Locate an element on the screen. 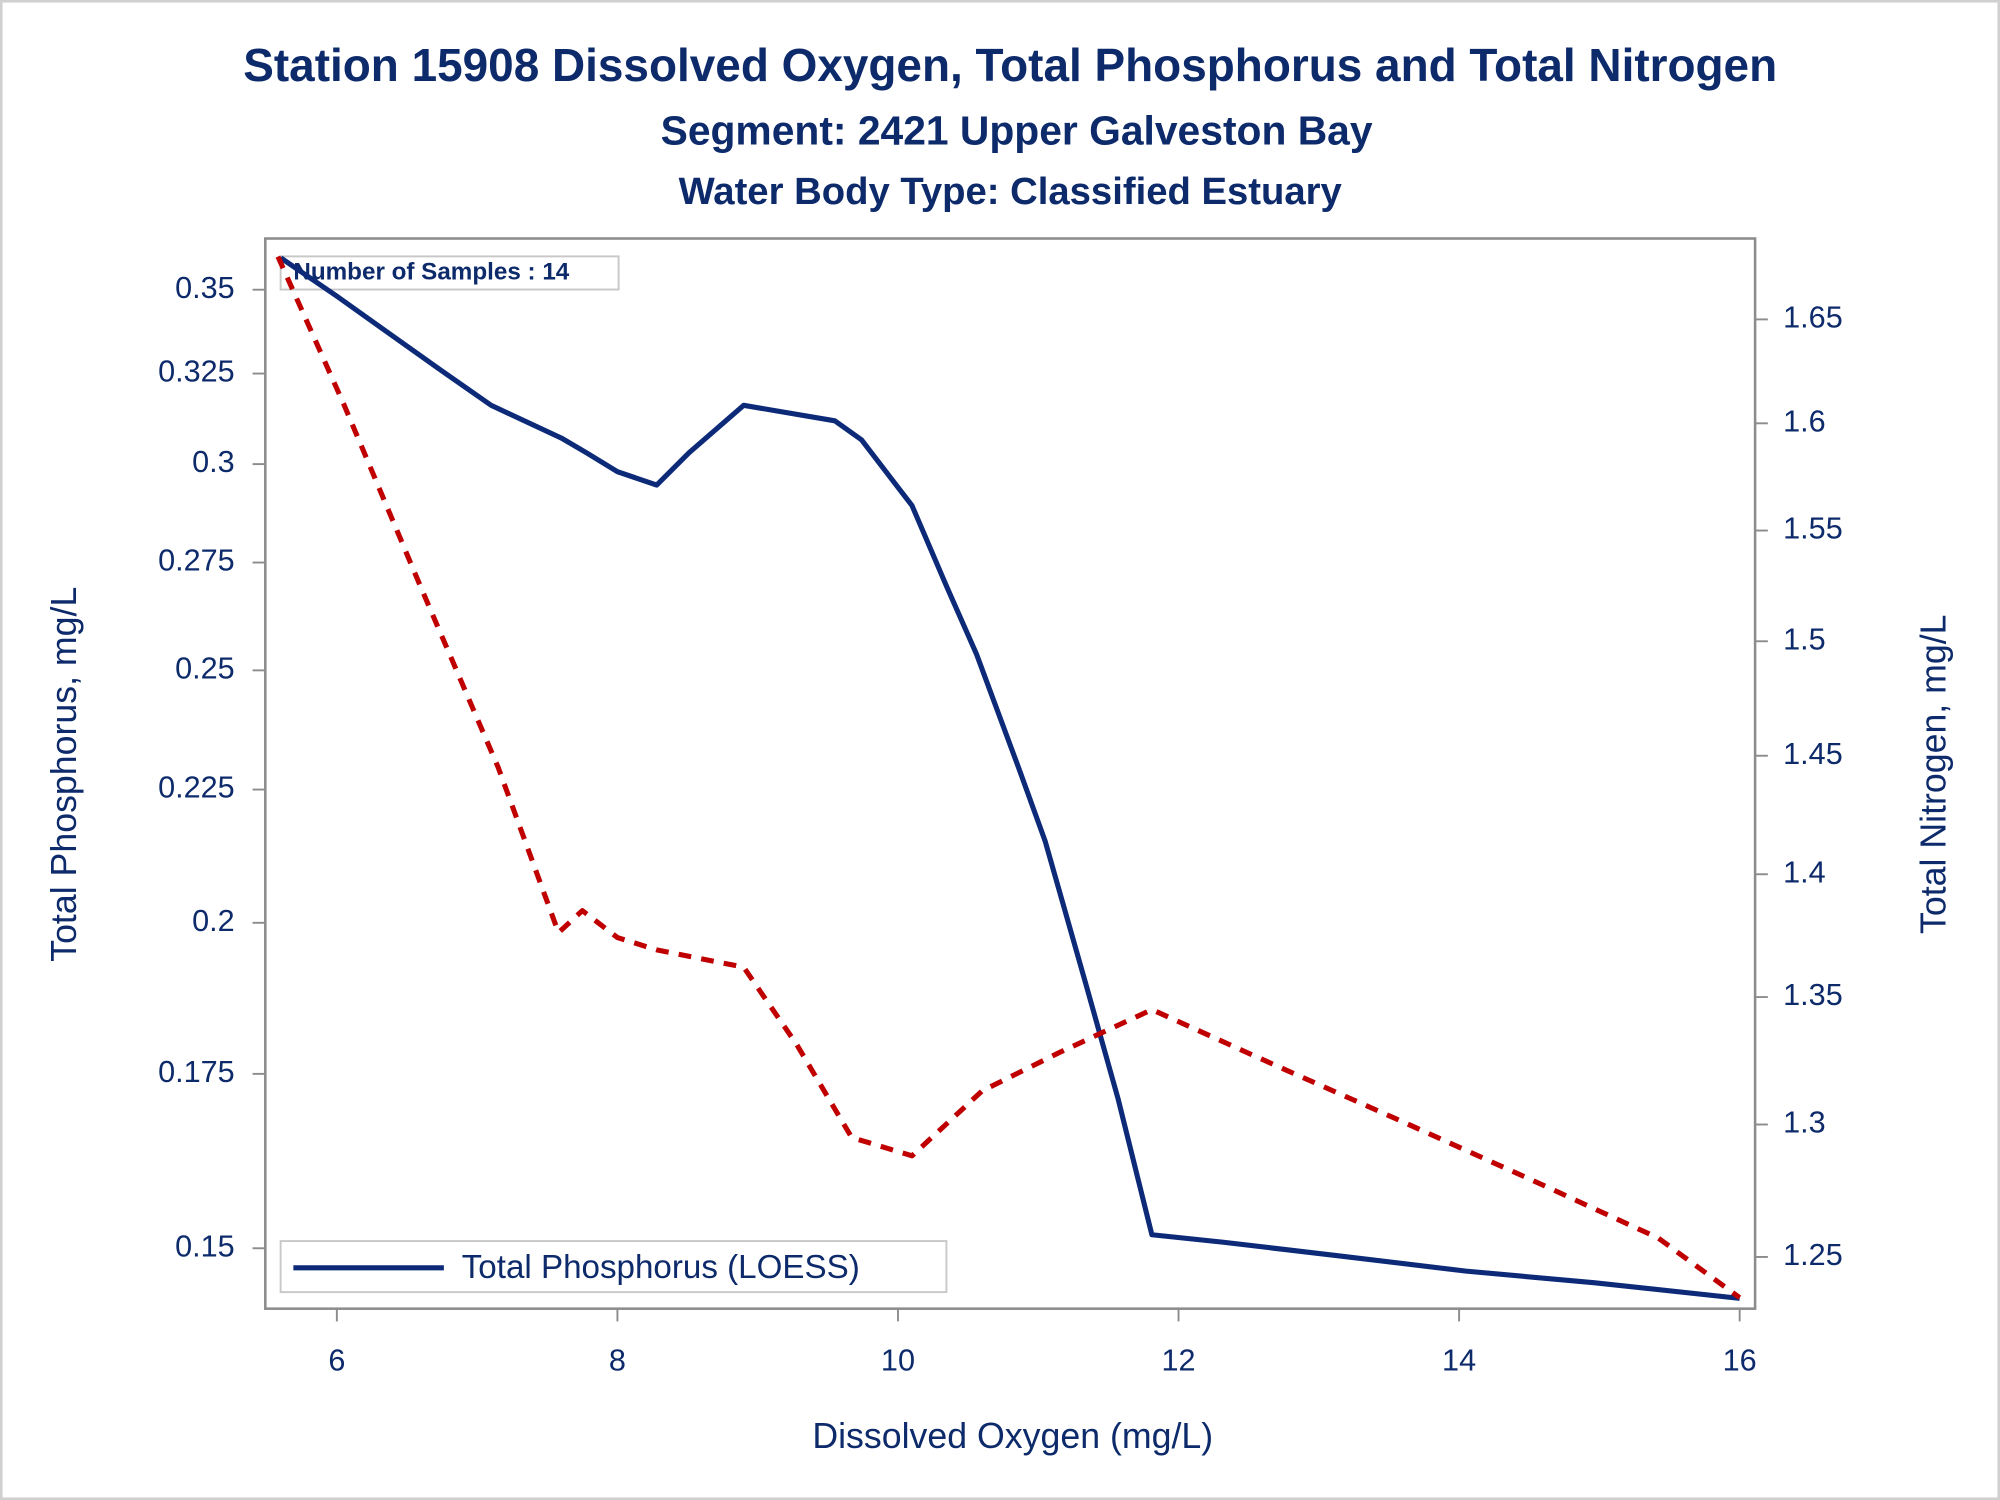 The height and width of the screenshot is (1500, 2000). x-axis-label: Dissolved Oxygen (mg/L) is located at coordinates (1012, 1436).